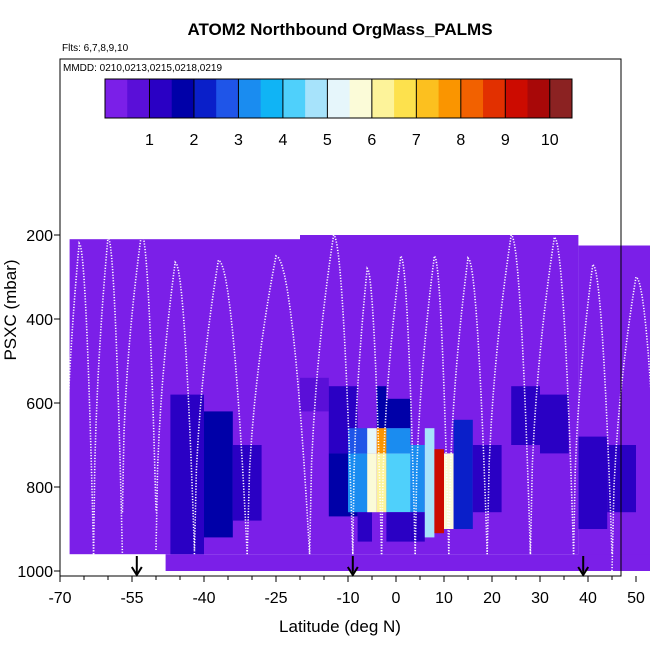  What do you see at coordinates (550, 140) in the screenshot?
I see `colorbar-tick-label: 10` at bounding box center [550, 140].